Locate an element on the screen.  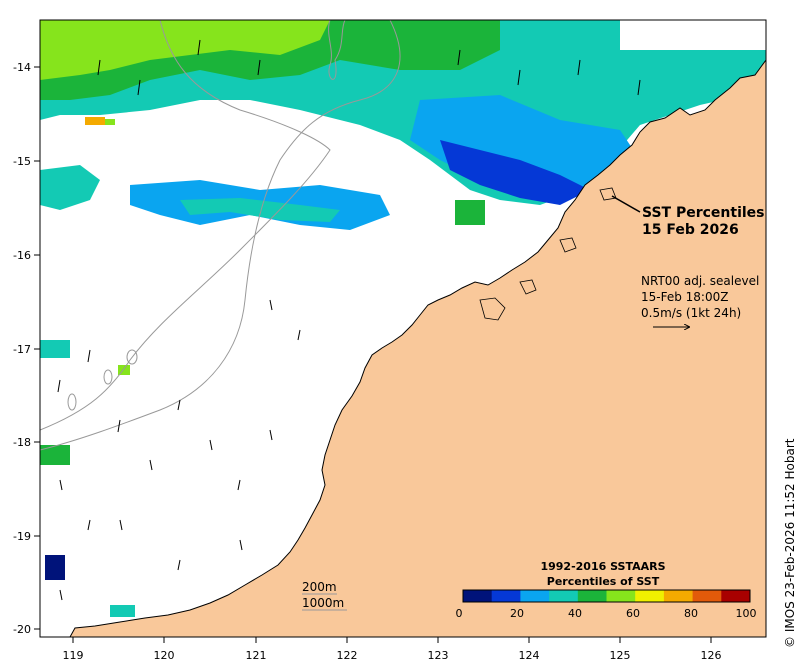
sst-warm-spot is located at coordinates (95, 121).